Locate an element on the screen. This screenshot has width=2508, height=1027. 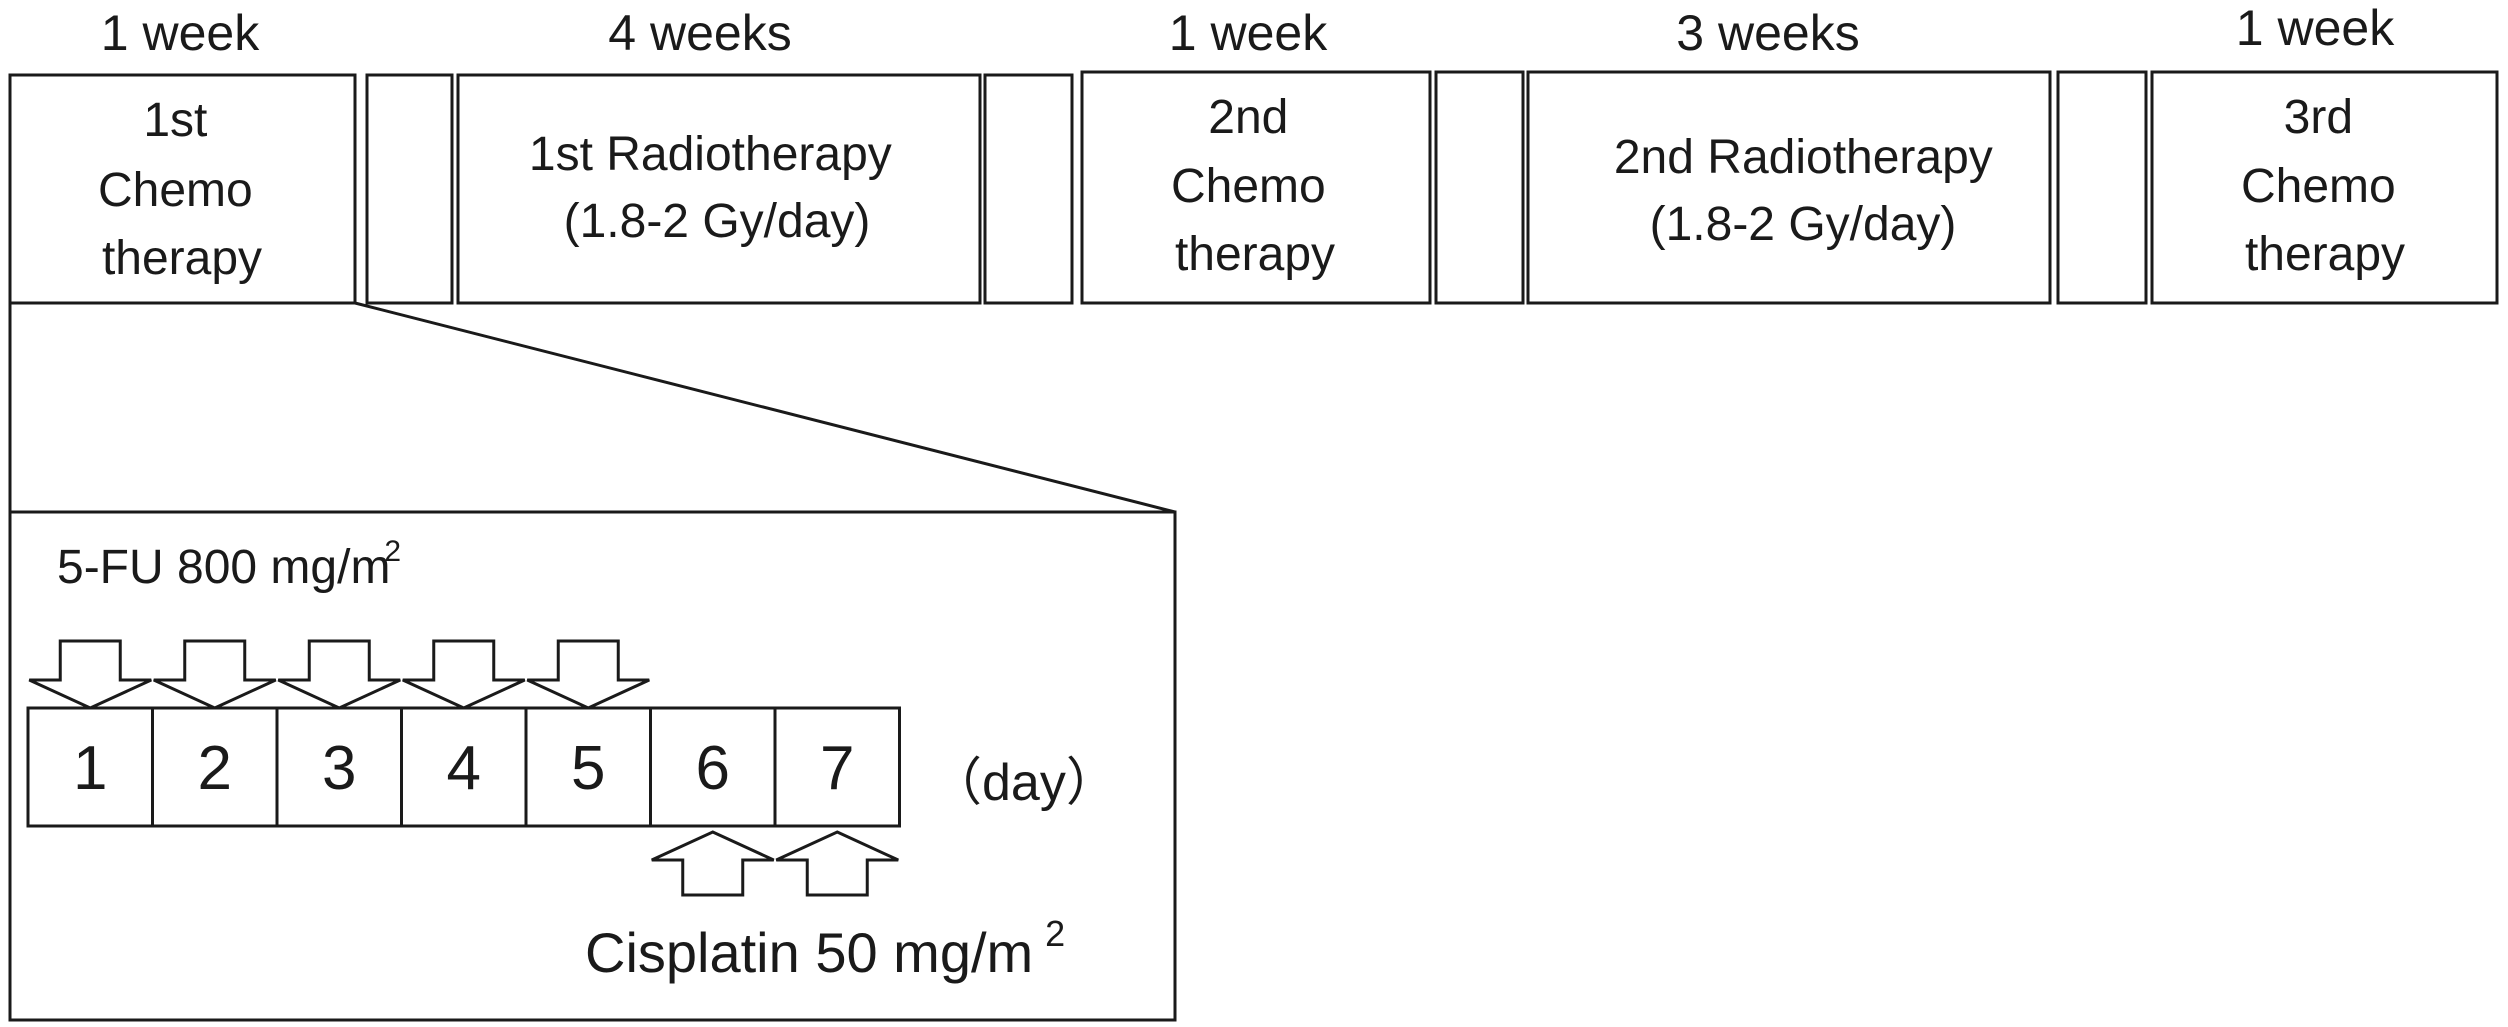
zoom-connector is located at coordinates (592, 407).